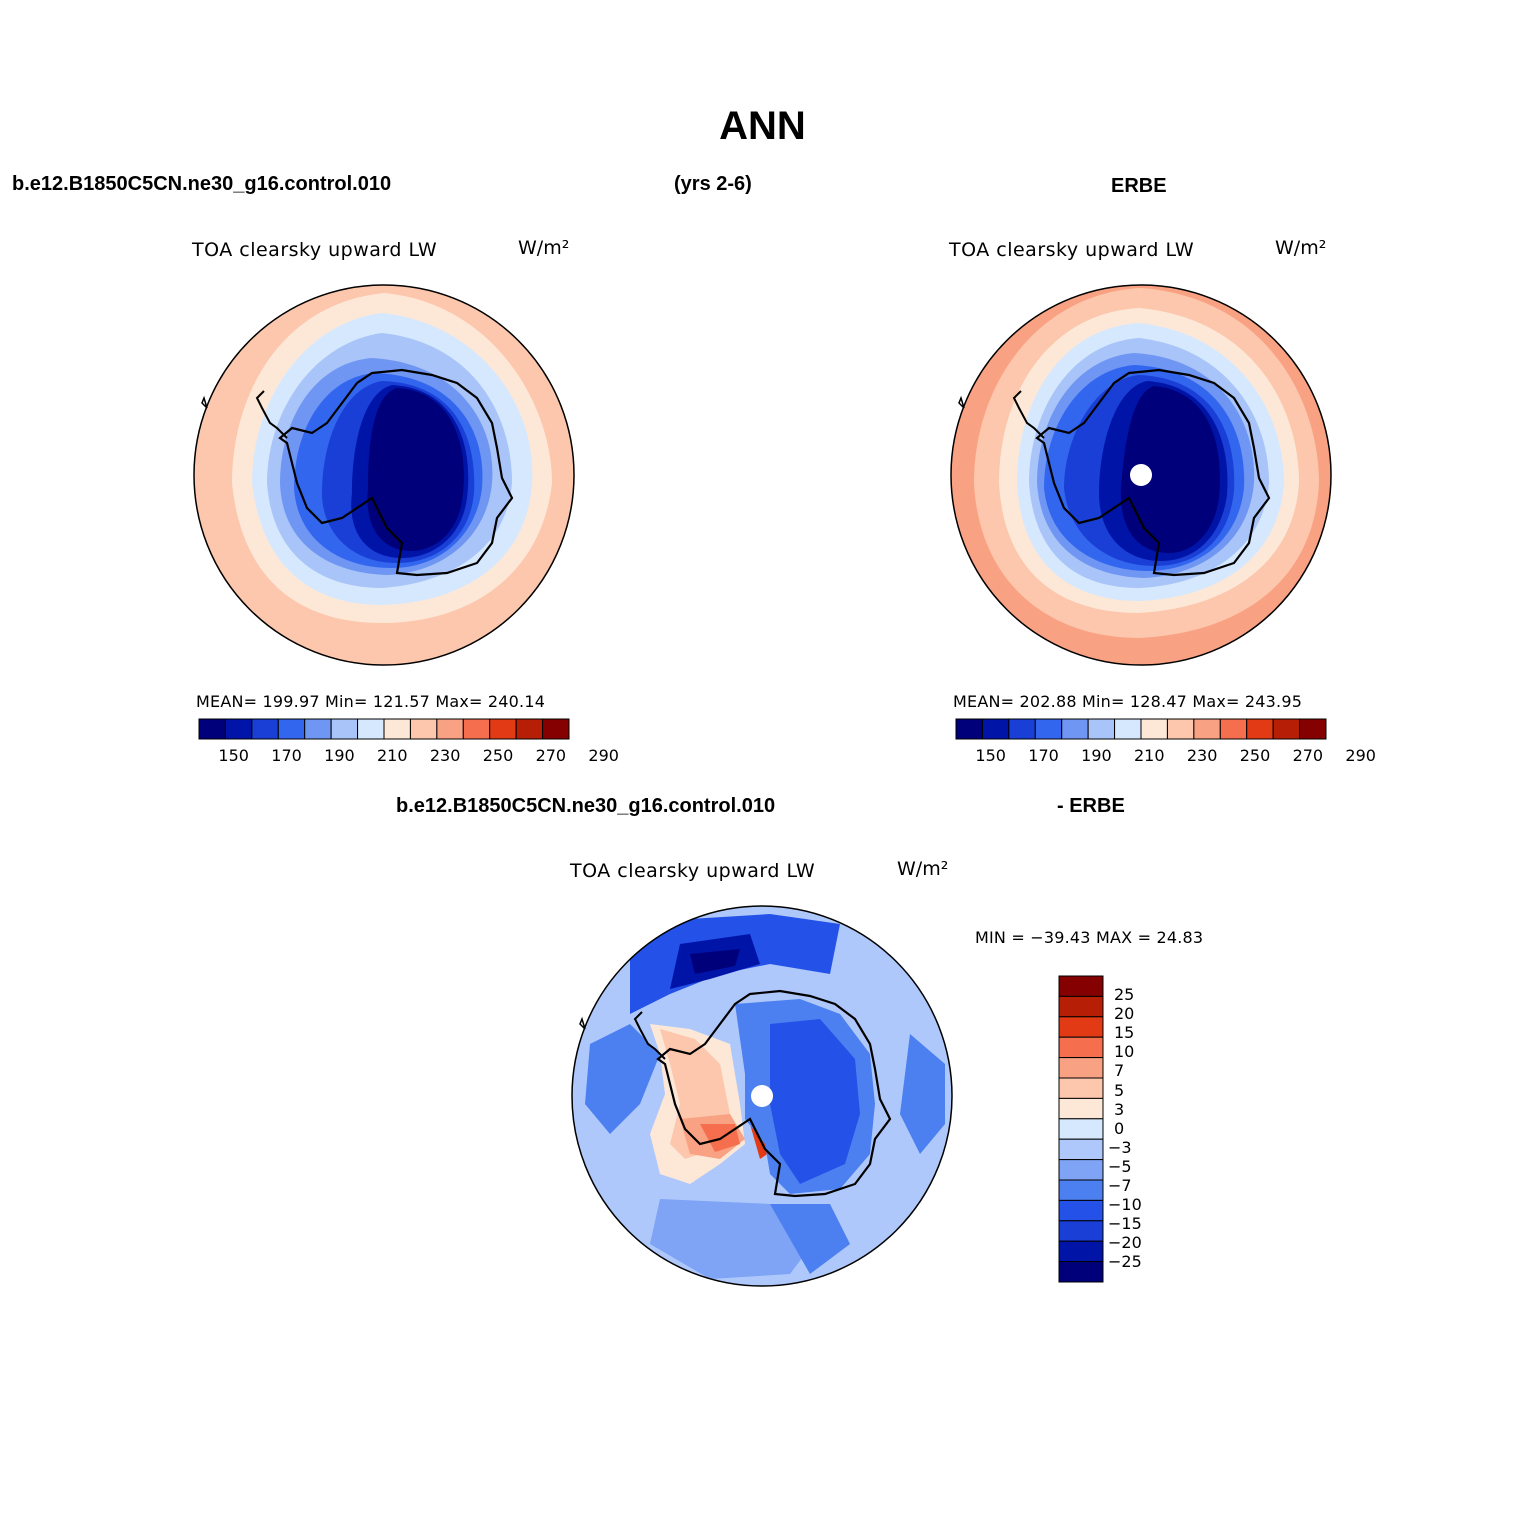 This screenshot has height=1525, width=1525. What do you see at coordinates (1139, 186) in the screenshot?
I see `obs-name-label: ERBE` at bounding box center [1139, 186].